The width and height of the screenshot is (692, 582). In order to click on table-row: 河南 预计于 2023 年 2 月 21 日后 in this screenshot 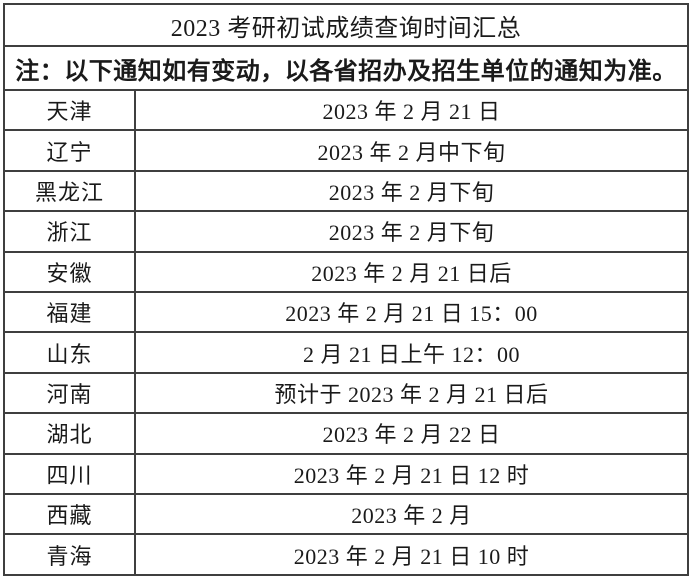, I will do `click(346, 393)`.